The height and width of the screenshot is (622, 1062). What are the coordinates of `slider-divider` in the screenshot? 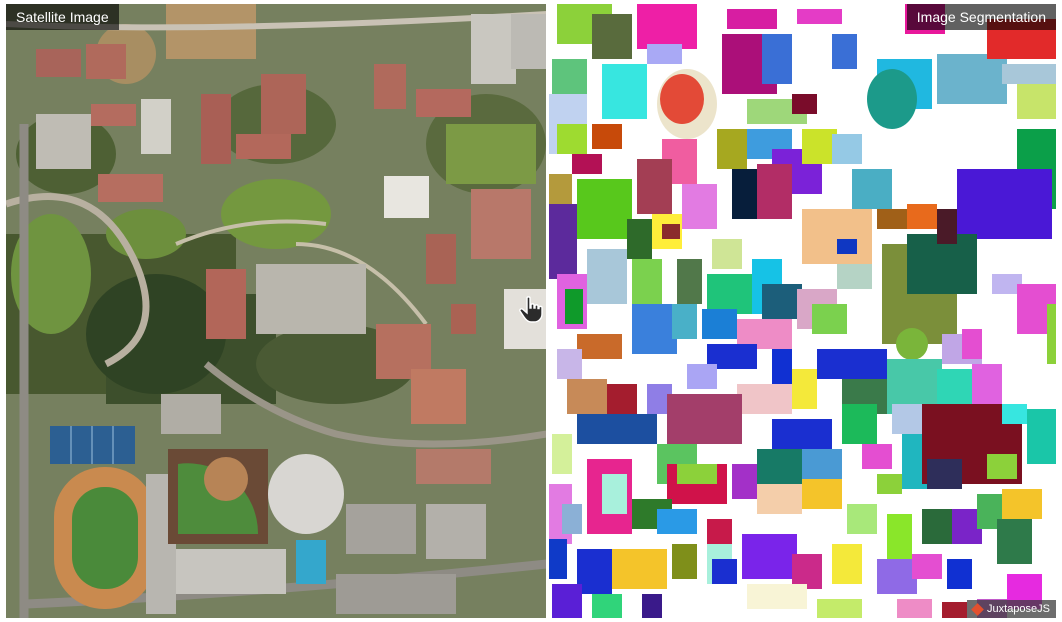 It's located at (547, 311).